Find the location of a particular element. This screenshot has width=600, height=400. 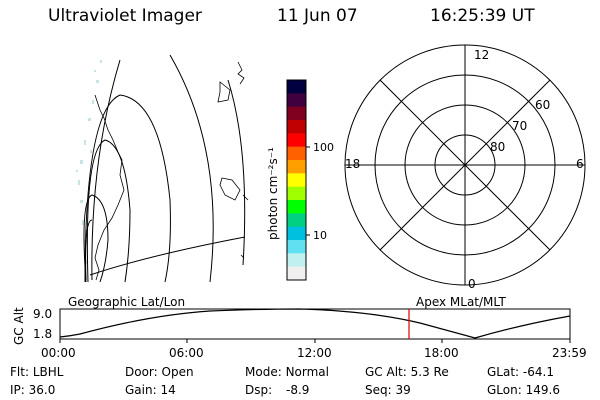

color-bar is located at coordinates (296, 180).